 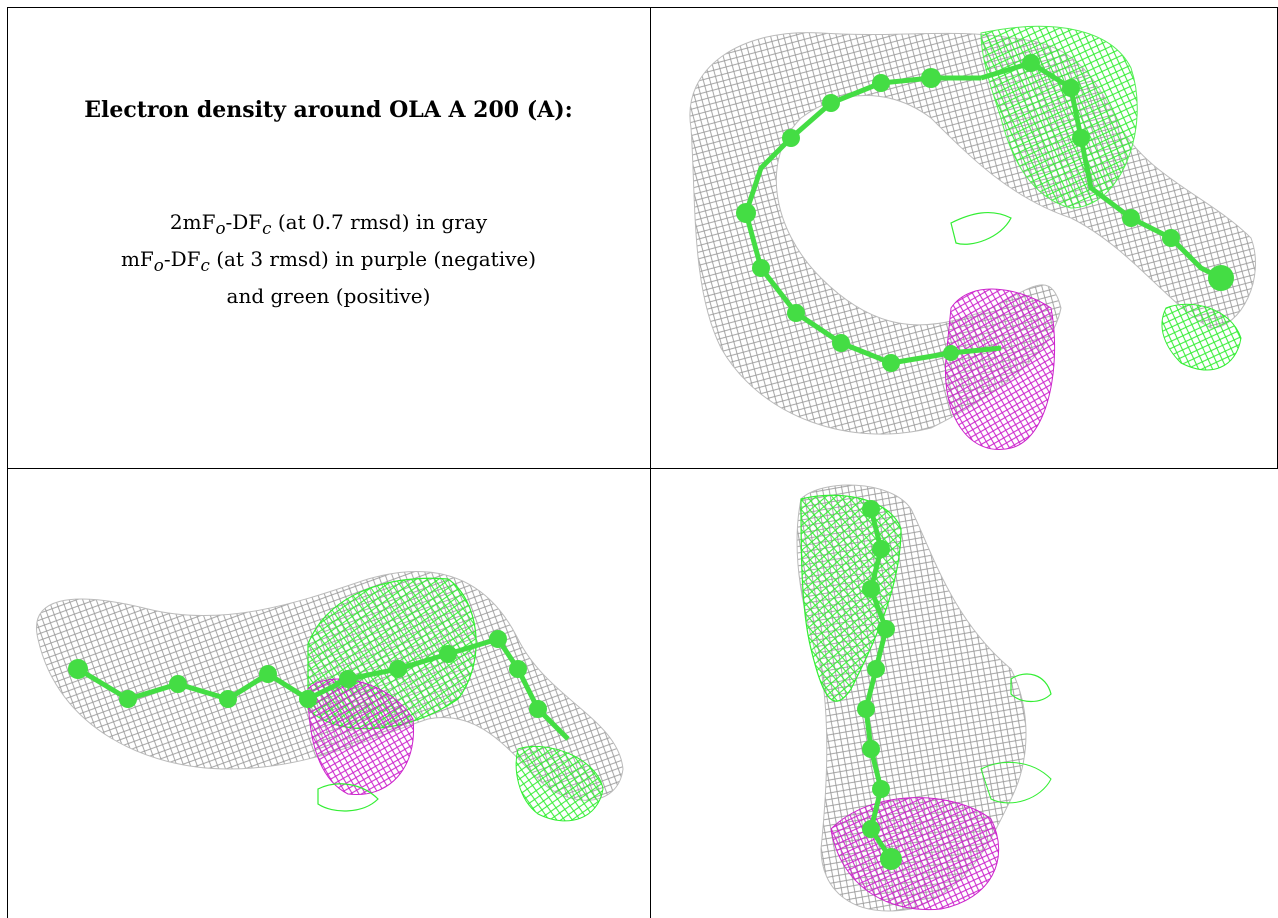 I want to click on caption-heading: Electron density around OLA A 200 (A):, so click(x=328, y=110).